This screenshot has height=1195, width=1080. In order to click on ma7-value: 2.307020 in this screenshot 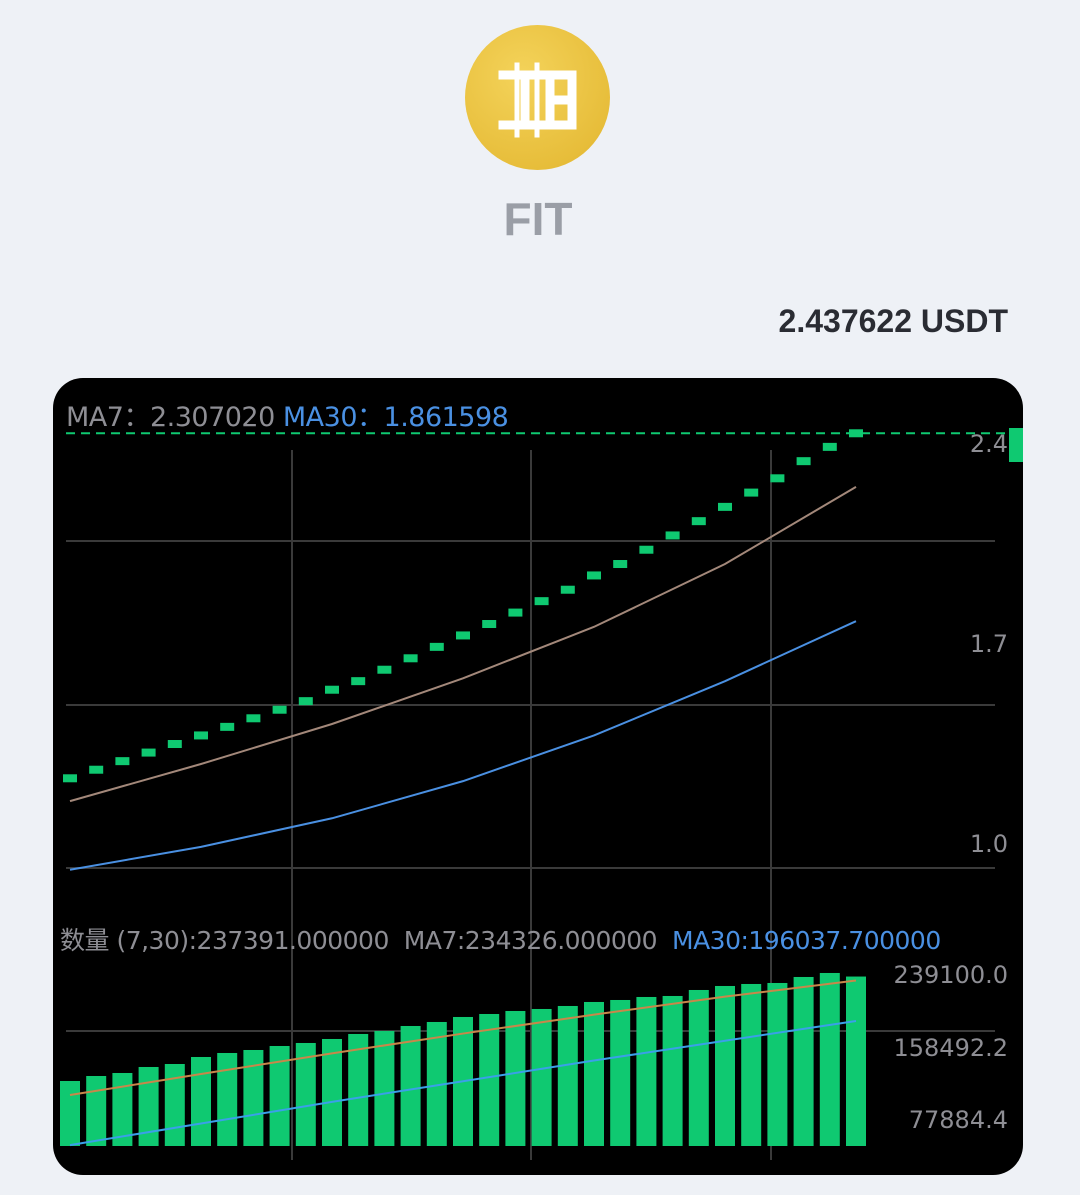, I will do `click(212, 417)`.